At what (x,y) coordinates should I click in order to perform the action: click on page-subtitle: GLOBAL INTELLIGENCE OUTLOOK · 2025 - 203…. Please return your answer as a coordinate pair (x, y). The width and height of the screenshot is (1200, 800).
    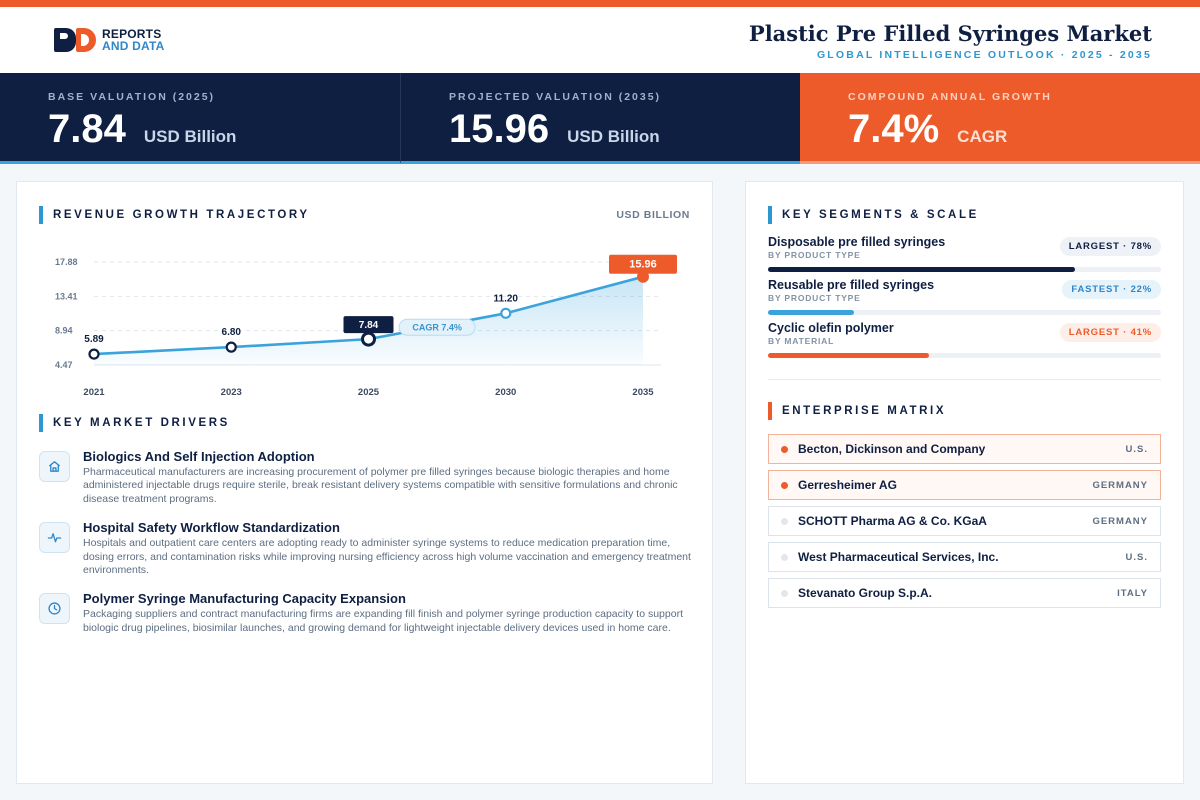
    Looking at the image, I should click on (984, 55).